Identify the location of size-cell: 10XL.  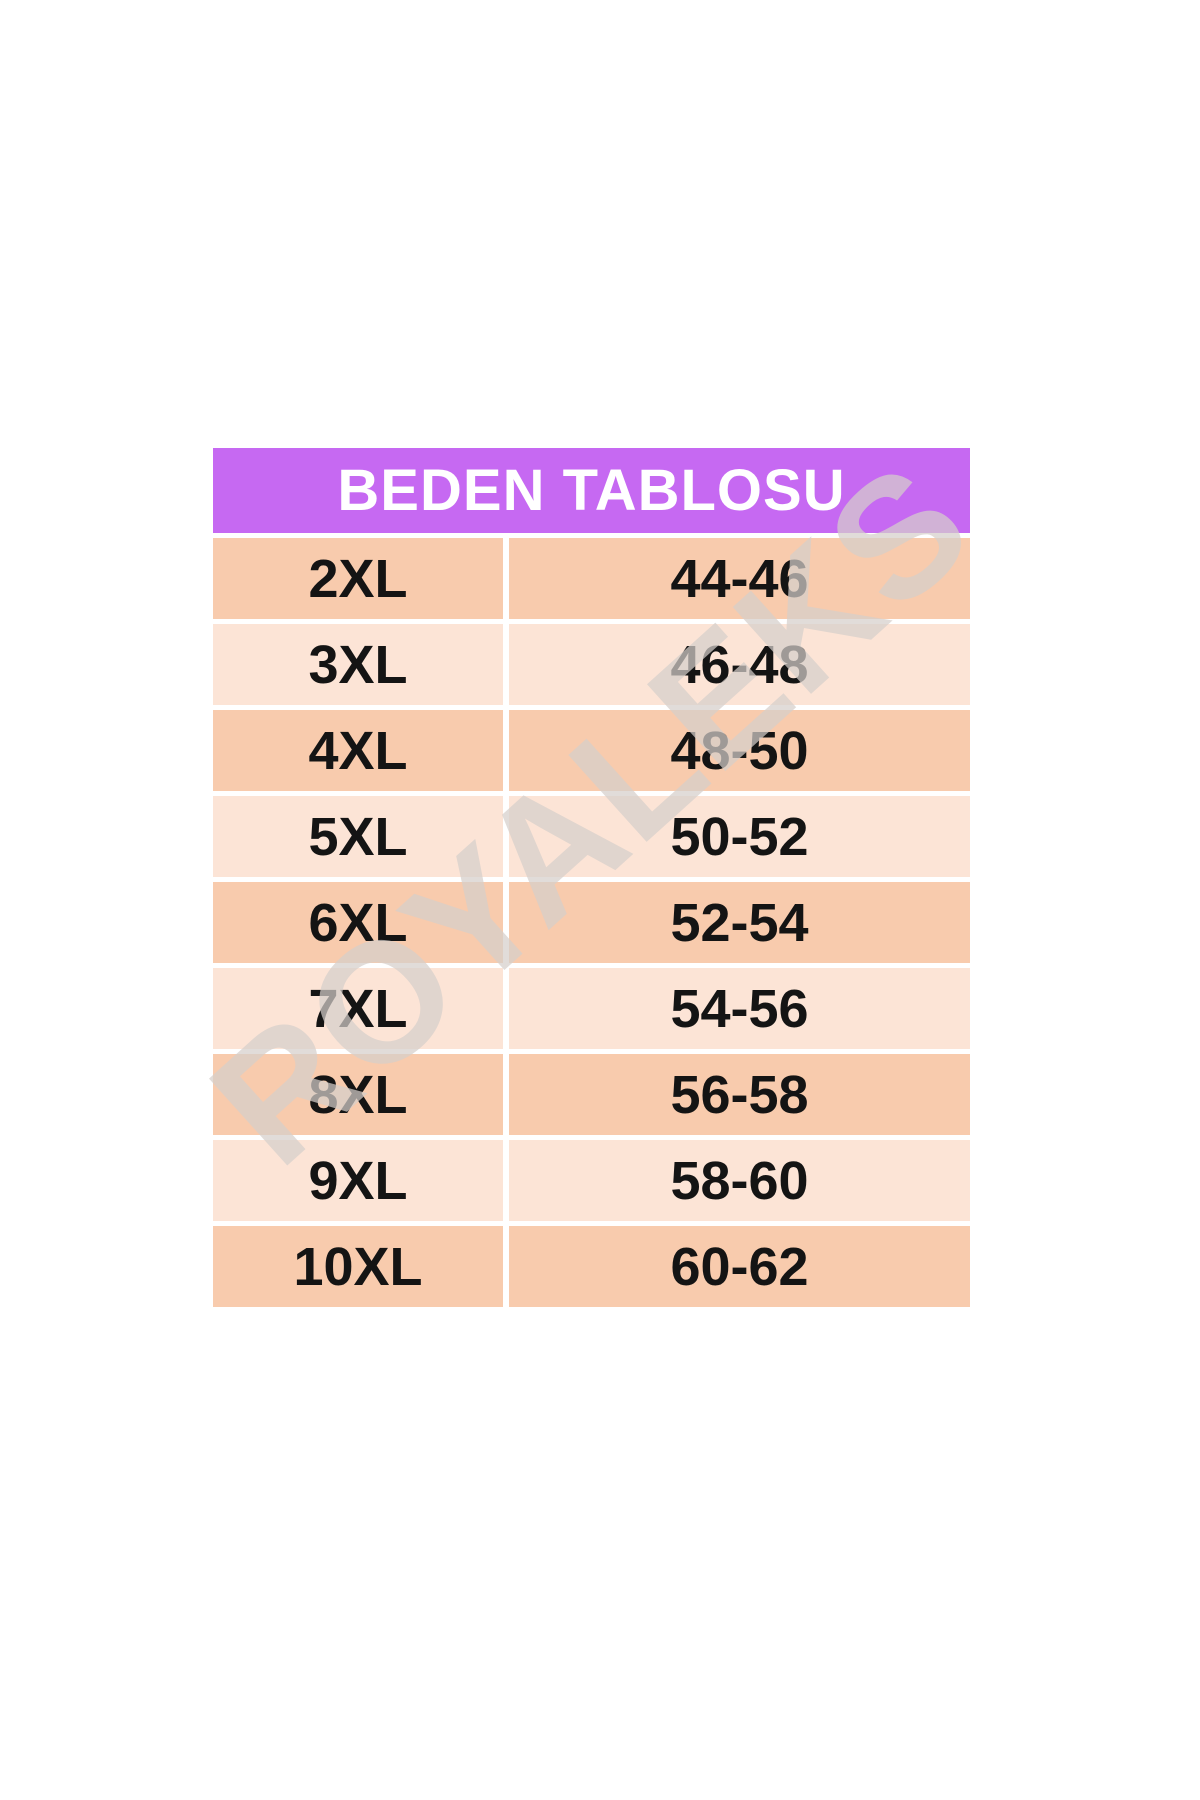
(358, 1266).